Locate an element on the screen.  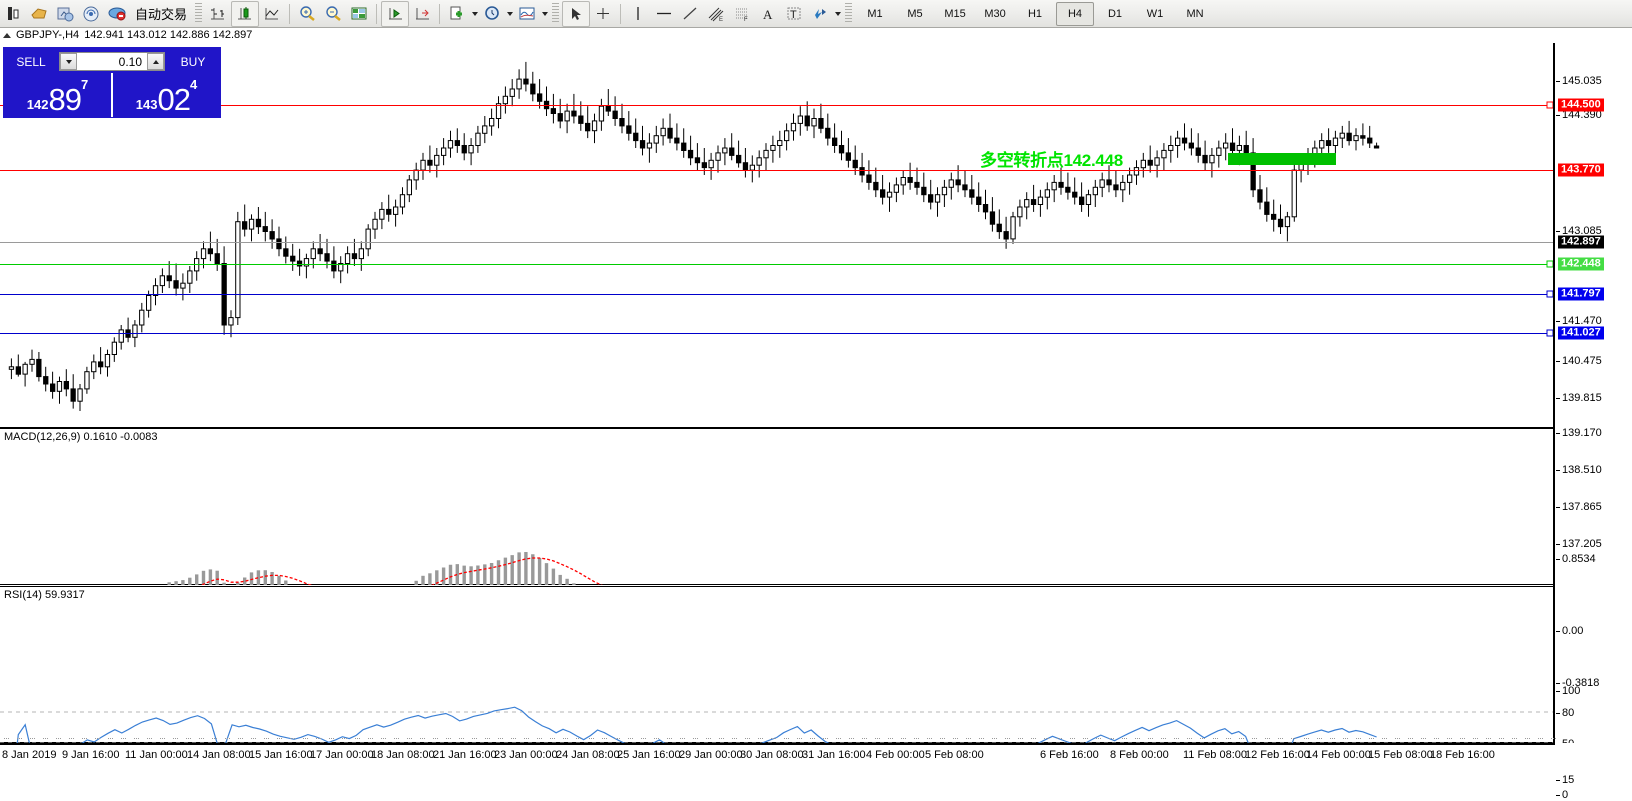
zoom-out-icon is located at coordinates (333, 14).